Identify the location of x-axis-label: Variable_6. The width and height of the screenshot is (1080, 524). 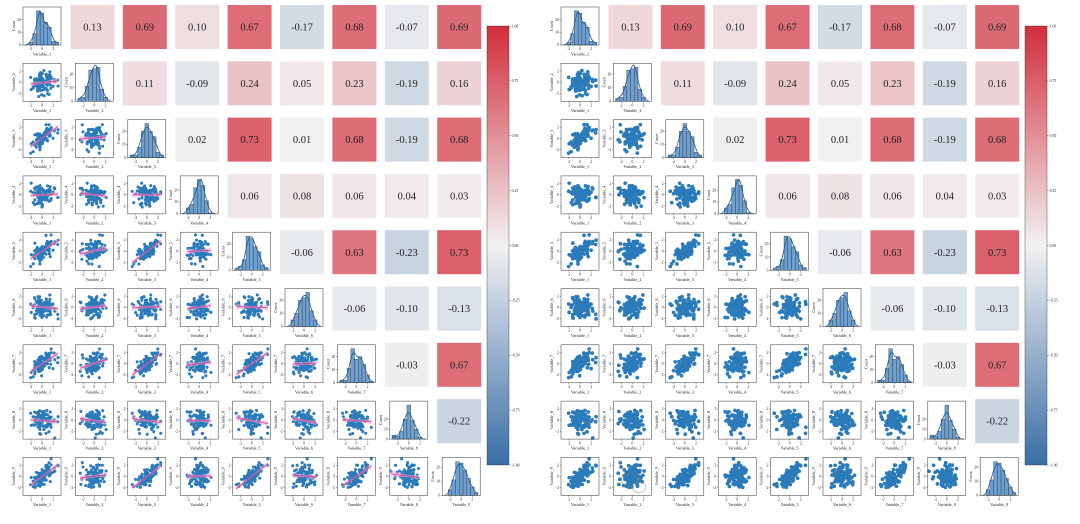
(304, 448).